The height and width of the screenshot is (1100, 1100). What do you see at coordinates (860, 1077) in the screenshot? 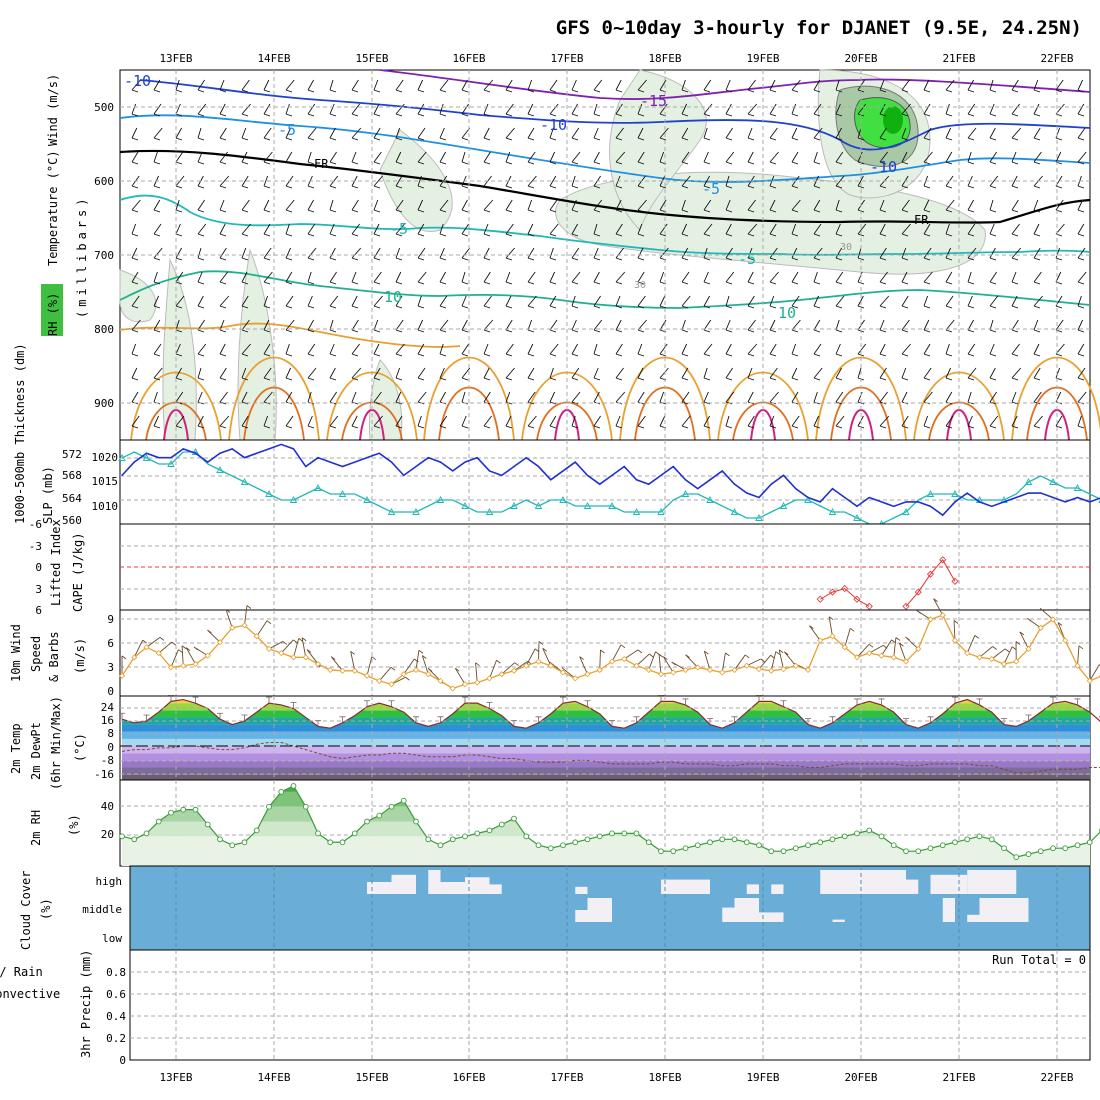
I see `bottom-date-tick: 20FEB` at bounding box center [860, 1077].